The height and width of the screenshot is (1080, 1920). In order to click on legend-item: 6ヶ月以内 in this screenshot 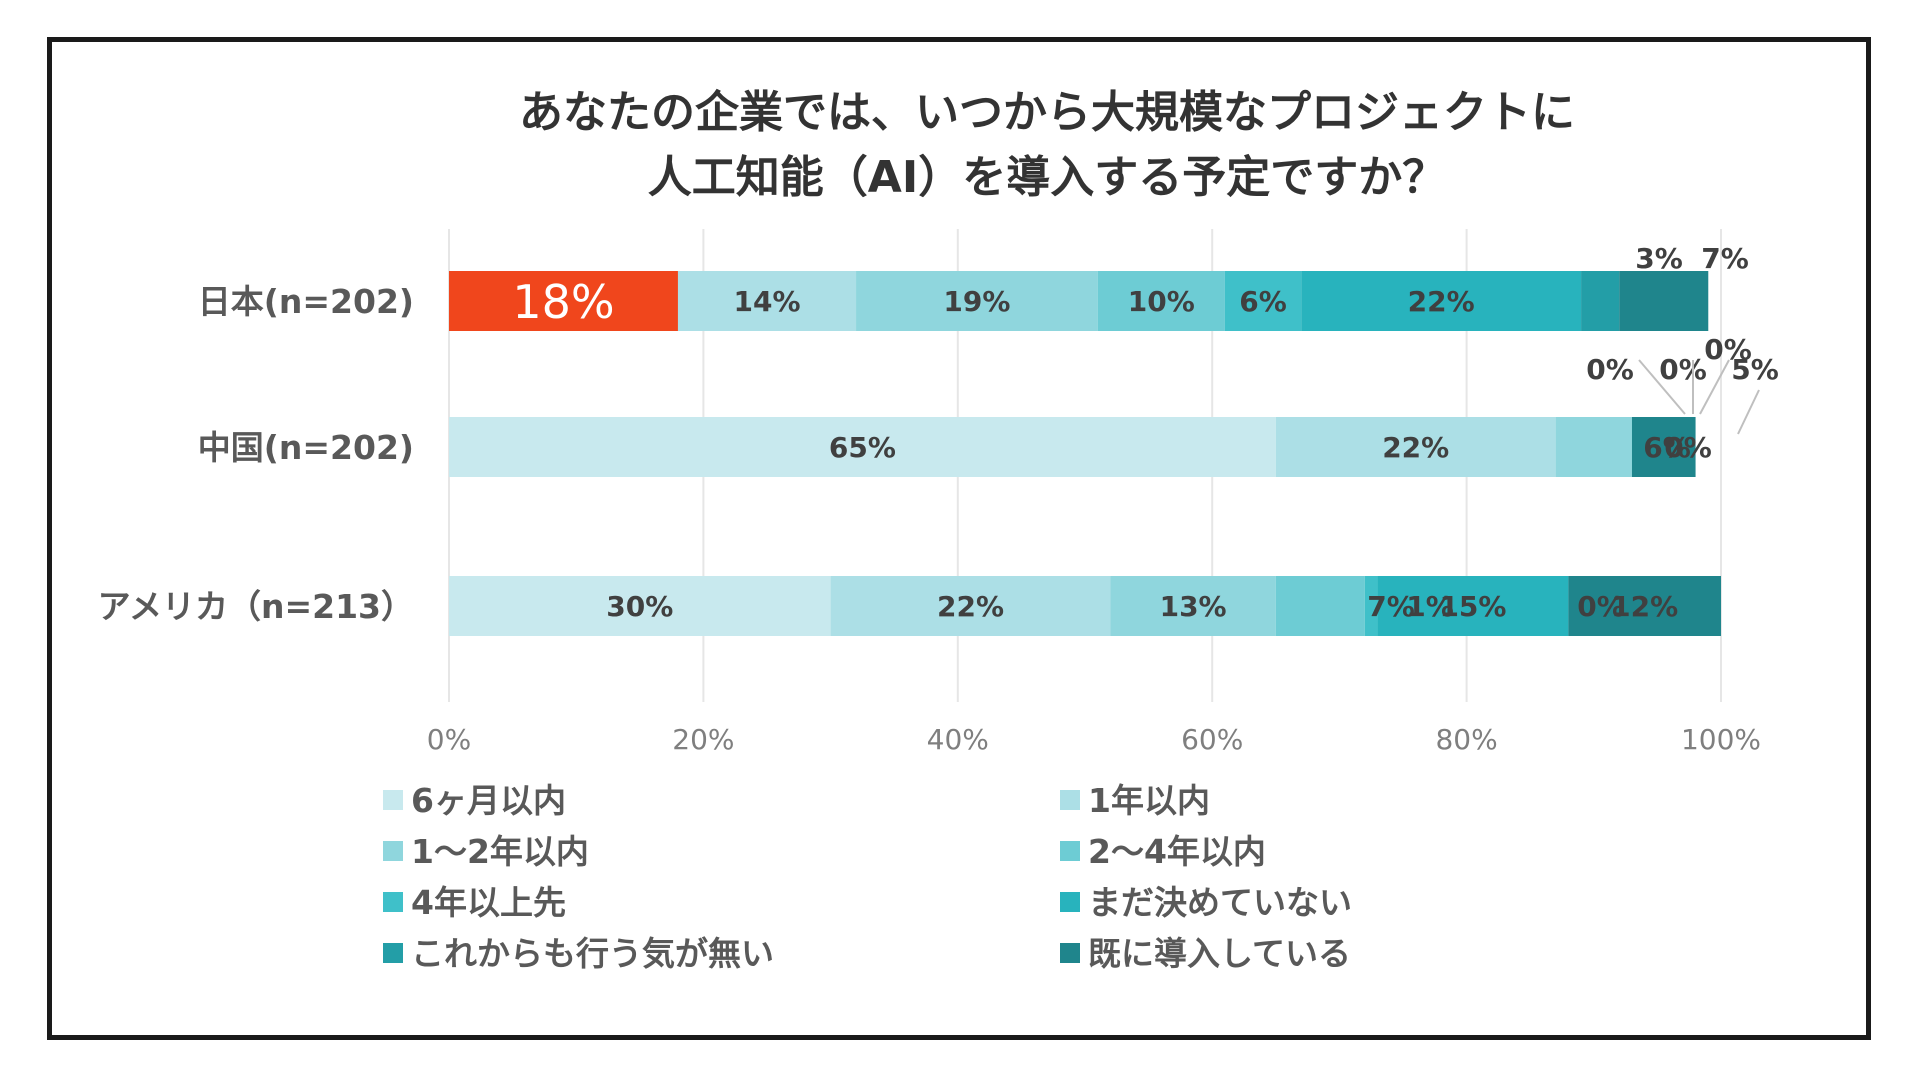, I will do `click(474, 800)`.